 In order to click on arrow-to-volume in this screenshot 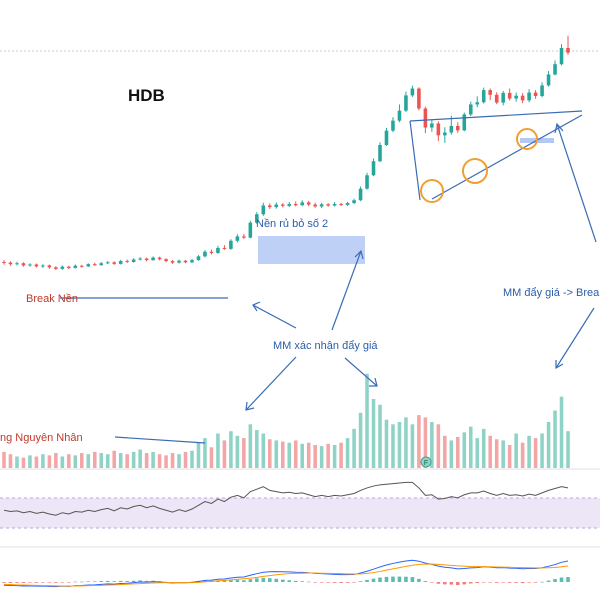, I will do `click(271, 383)`.